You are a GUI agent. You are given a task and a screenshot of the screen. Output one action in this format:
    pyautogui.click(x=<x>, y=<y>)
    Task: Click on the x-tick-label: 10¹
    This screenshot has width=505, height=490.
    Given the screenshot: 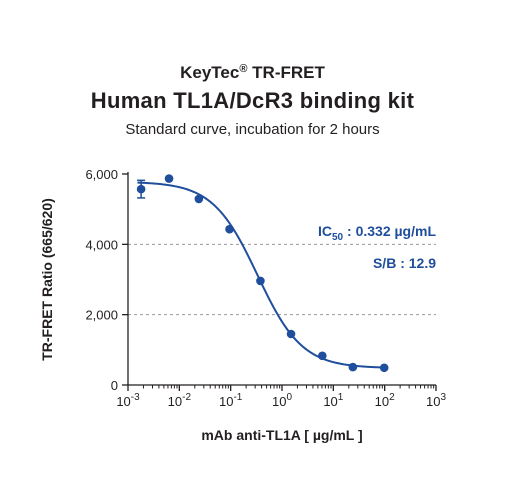 What is the action you would take?
    pyautogui.click(x=333, y=400)
    